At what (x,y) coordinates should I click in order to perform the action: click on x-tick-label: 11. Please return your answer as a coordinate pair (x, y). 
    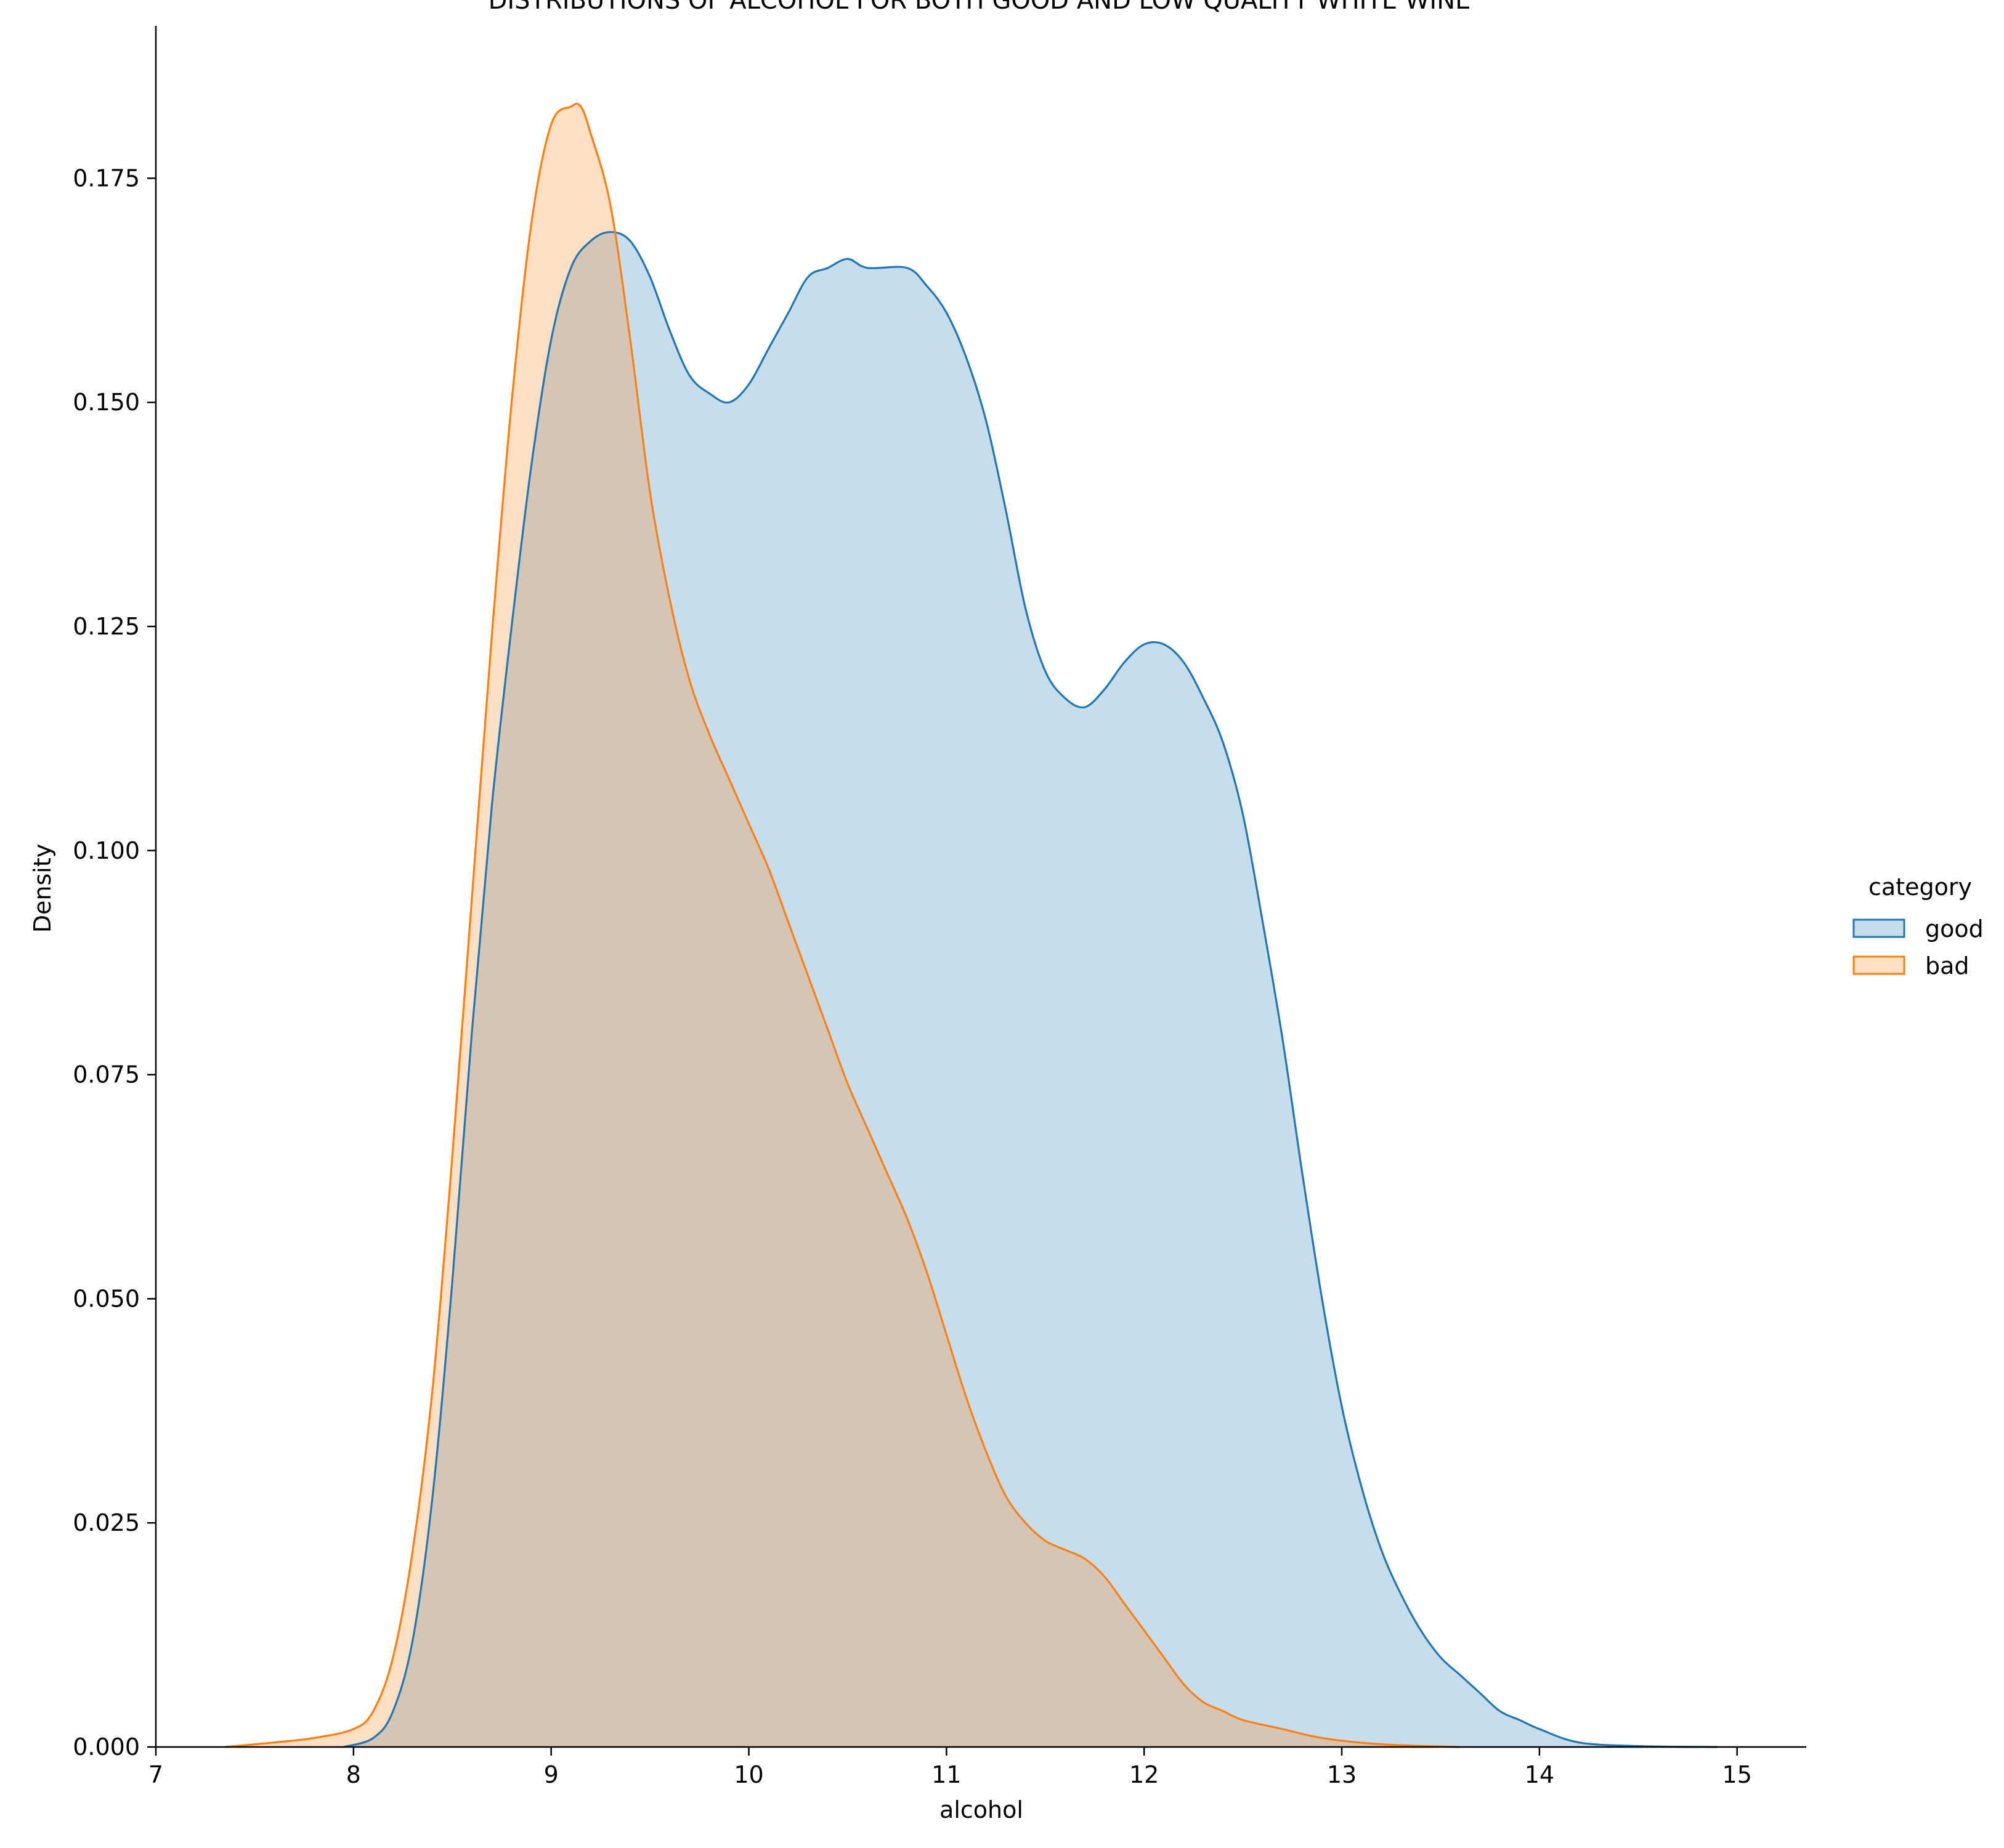
    Looking at the image, I should click on (946, 1774).